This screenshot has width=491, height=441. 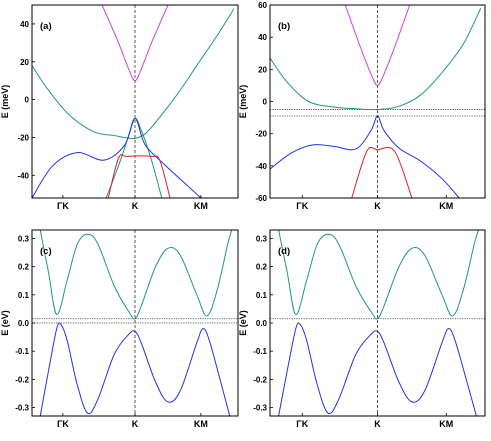 I want to click on panel-a-xtick-label-0: ΓK, so click(x=63, y=206).